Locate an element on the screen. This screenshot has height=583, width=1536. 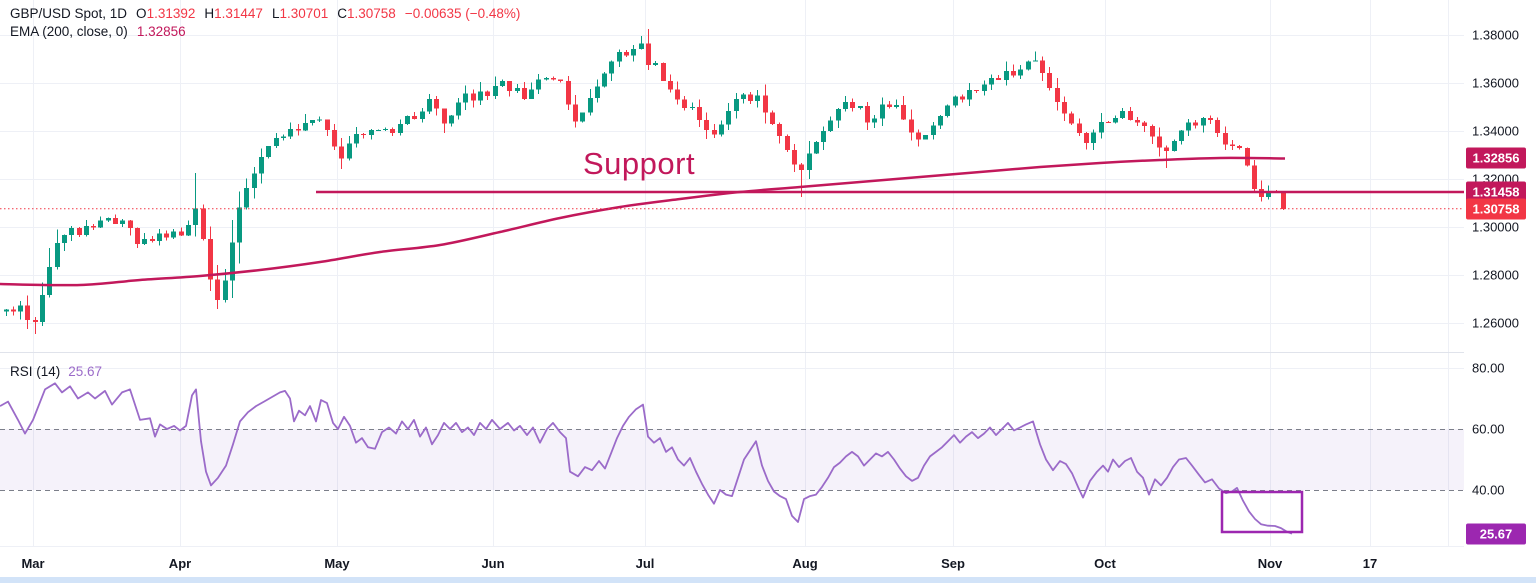
pane-separator is located at coordinates (768, 352).